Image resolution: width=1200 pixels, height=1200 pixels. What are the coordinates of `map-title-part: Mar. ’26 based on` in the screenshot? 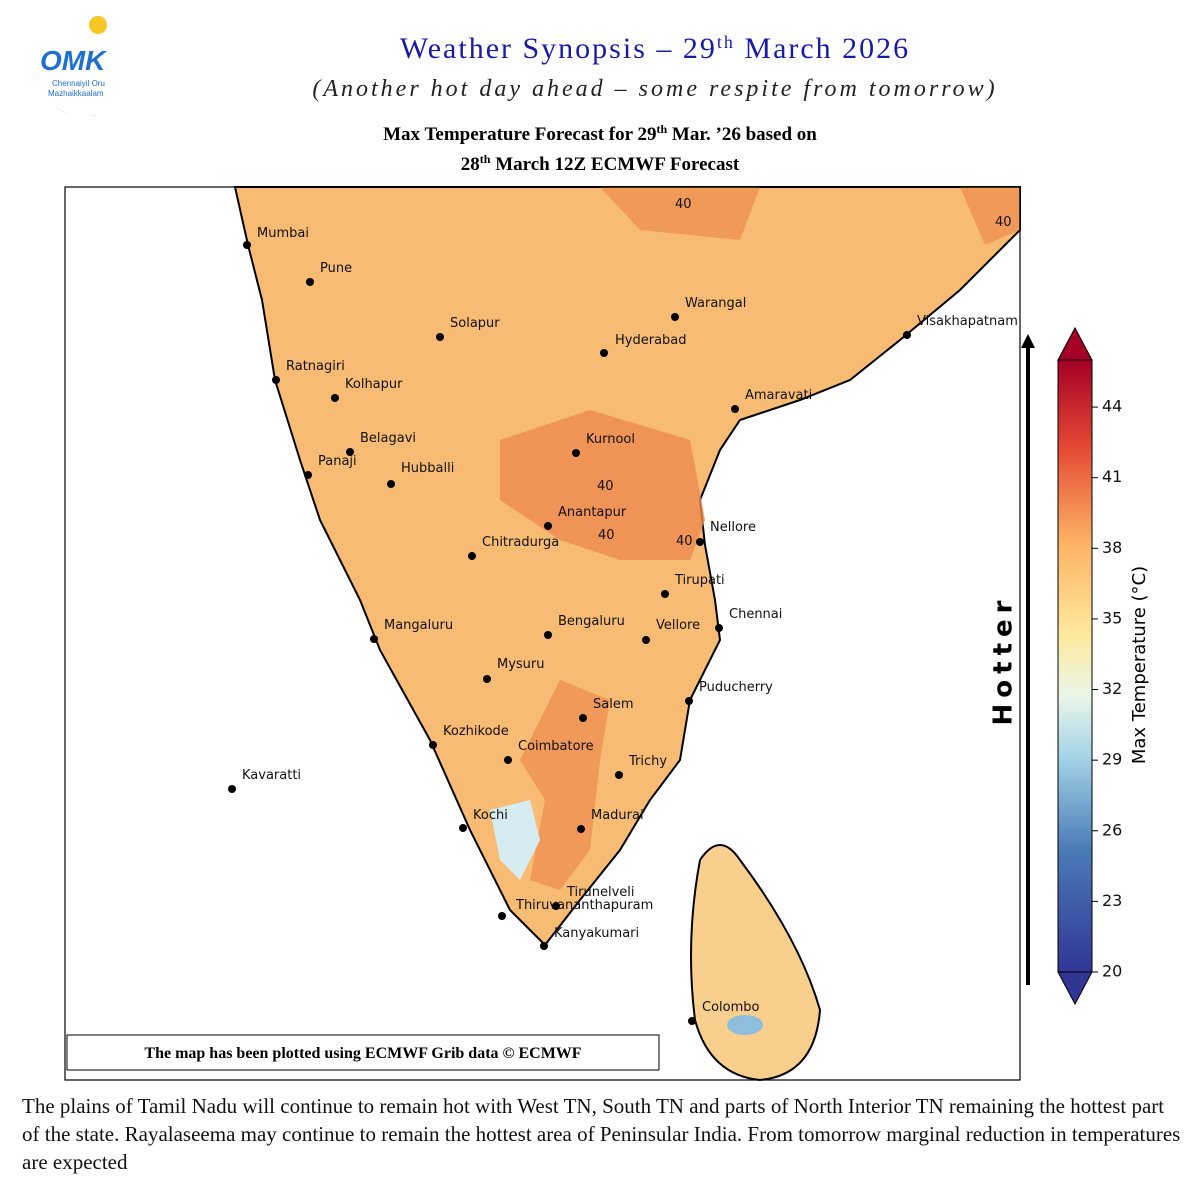 It's located at (742, 134).